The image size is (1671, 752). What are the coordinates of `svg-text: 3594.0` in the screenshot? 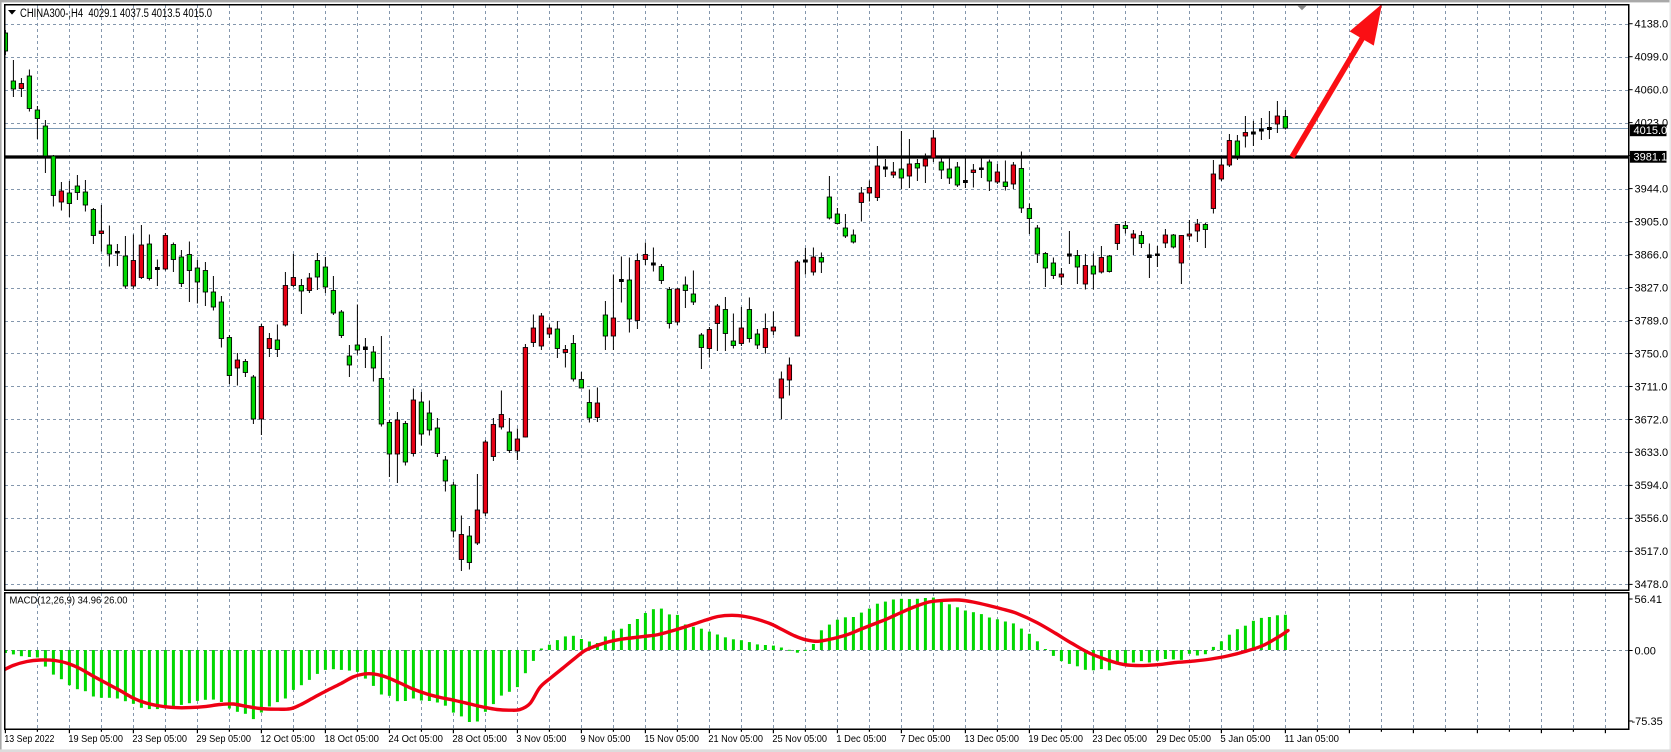 It's located at (1652, 486).